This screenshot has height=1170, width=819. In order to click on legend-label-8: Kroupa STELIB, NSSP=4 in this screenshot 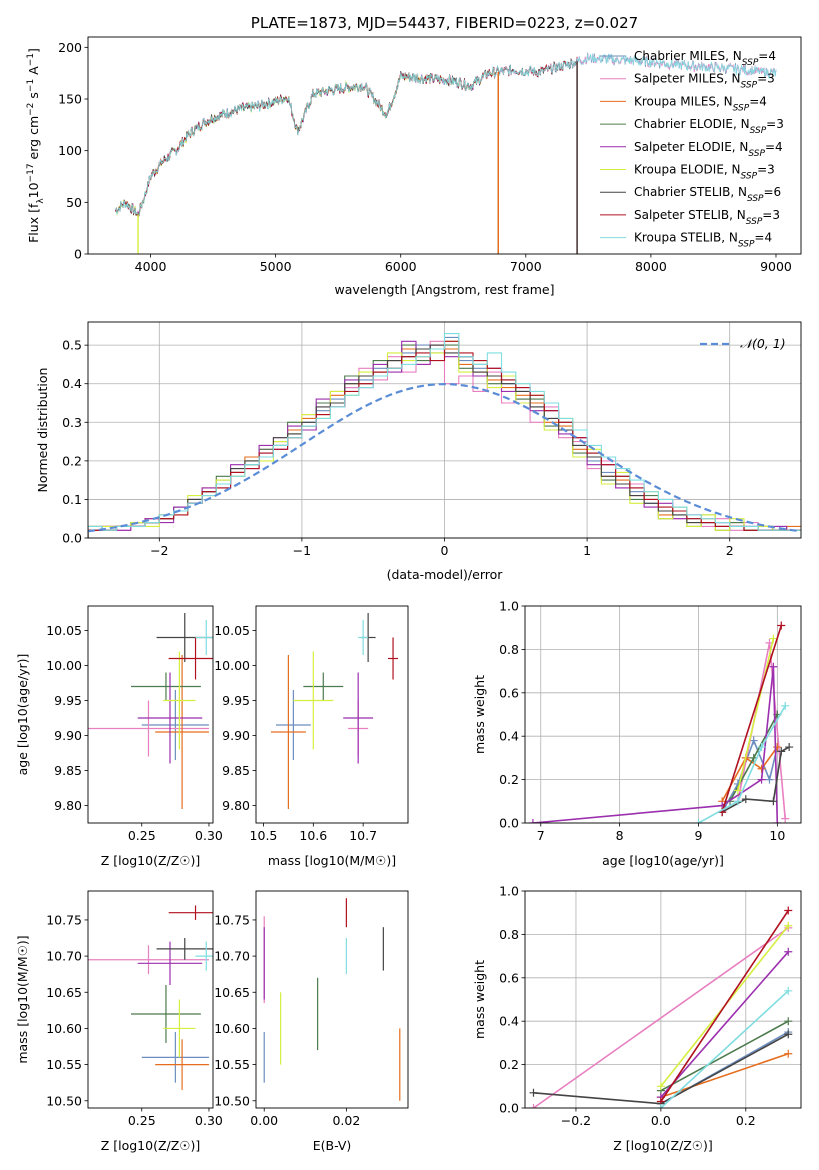, I will do `click(703, 240)`.